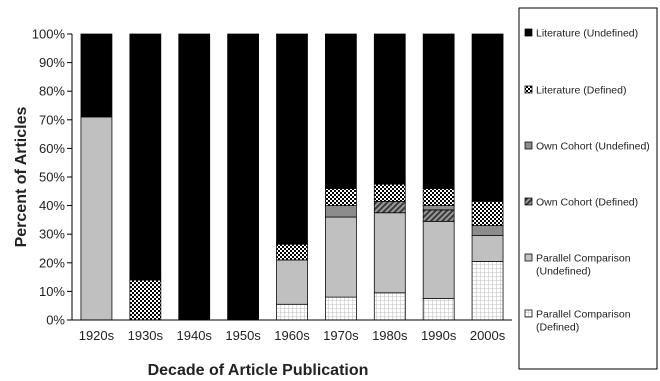  What do you see at coordinates (292, 252) in the screenshot?
I see `bar-1960s-literature-defined` at bounding box center [292, 252].